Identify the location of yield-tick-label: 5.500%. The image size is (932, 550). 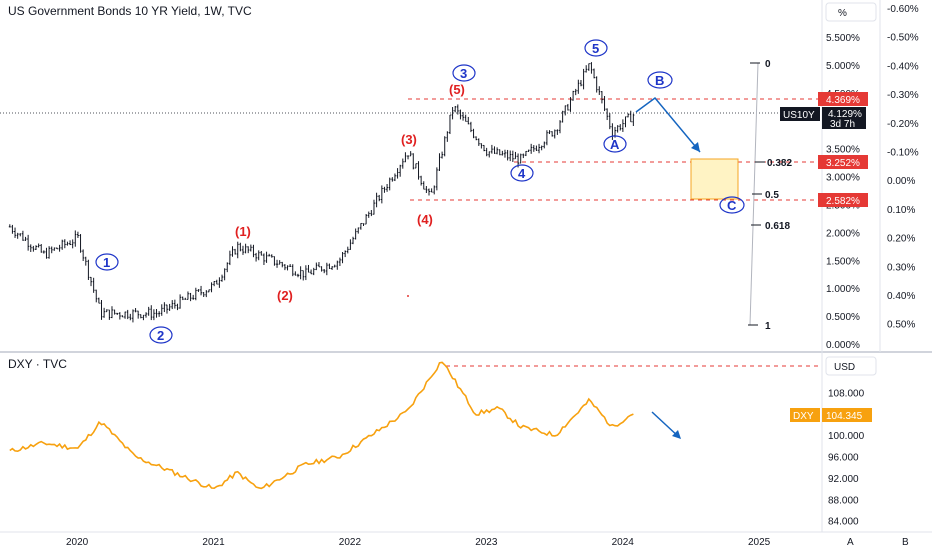
(843, 38).